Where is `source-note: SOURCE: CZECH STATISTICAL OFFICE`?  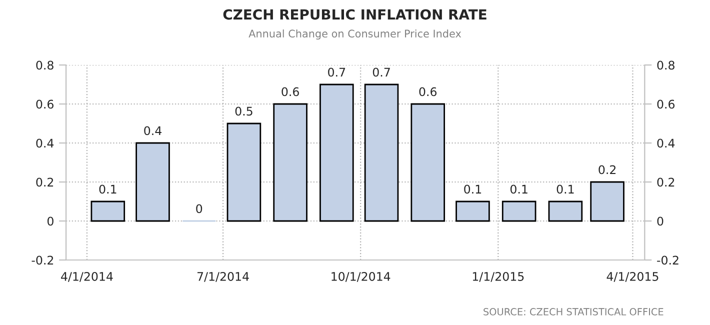
source-note: SOURCE: CZECH STATISTICAL OFFICE is located at coordinates (574, 312).